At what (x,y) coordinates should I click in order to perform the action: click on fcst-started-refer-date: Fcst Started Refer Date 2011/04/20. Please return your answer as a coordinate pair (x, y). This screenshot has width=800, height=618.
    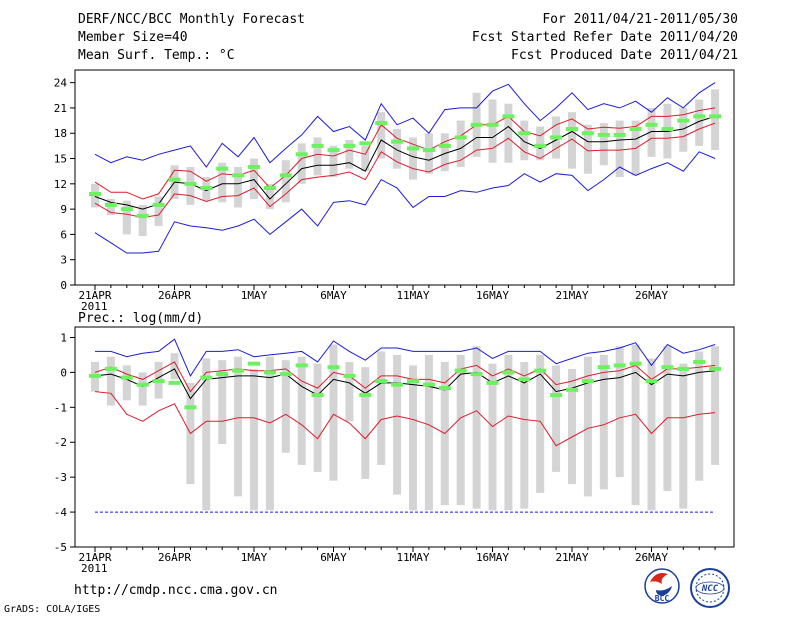
    Looking at the image, I should click on (604, 37).